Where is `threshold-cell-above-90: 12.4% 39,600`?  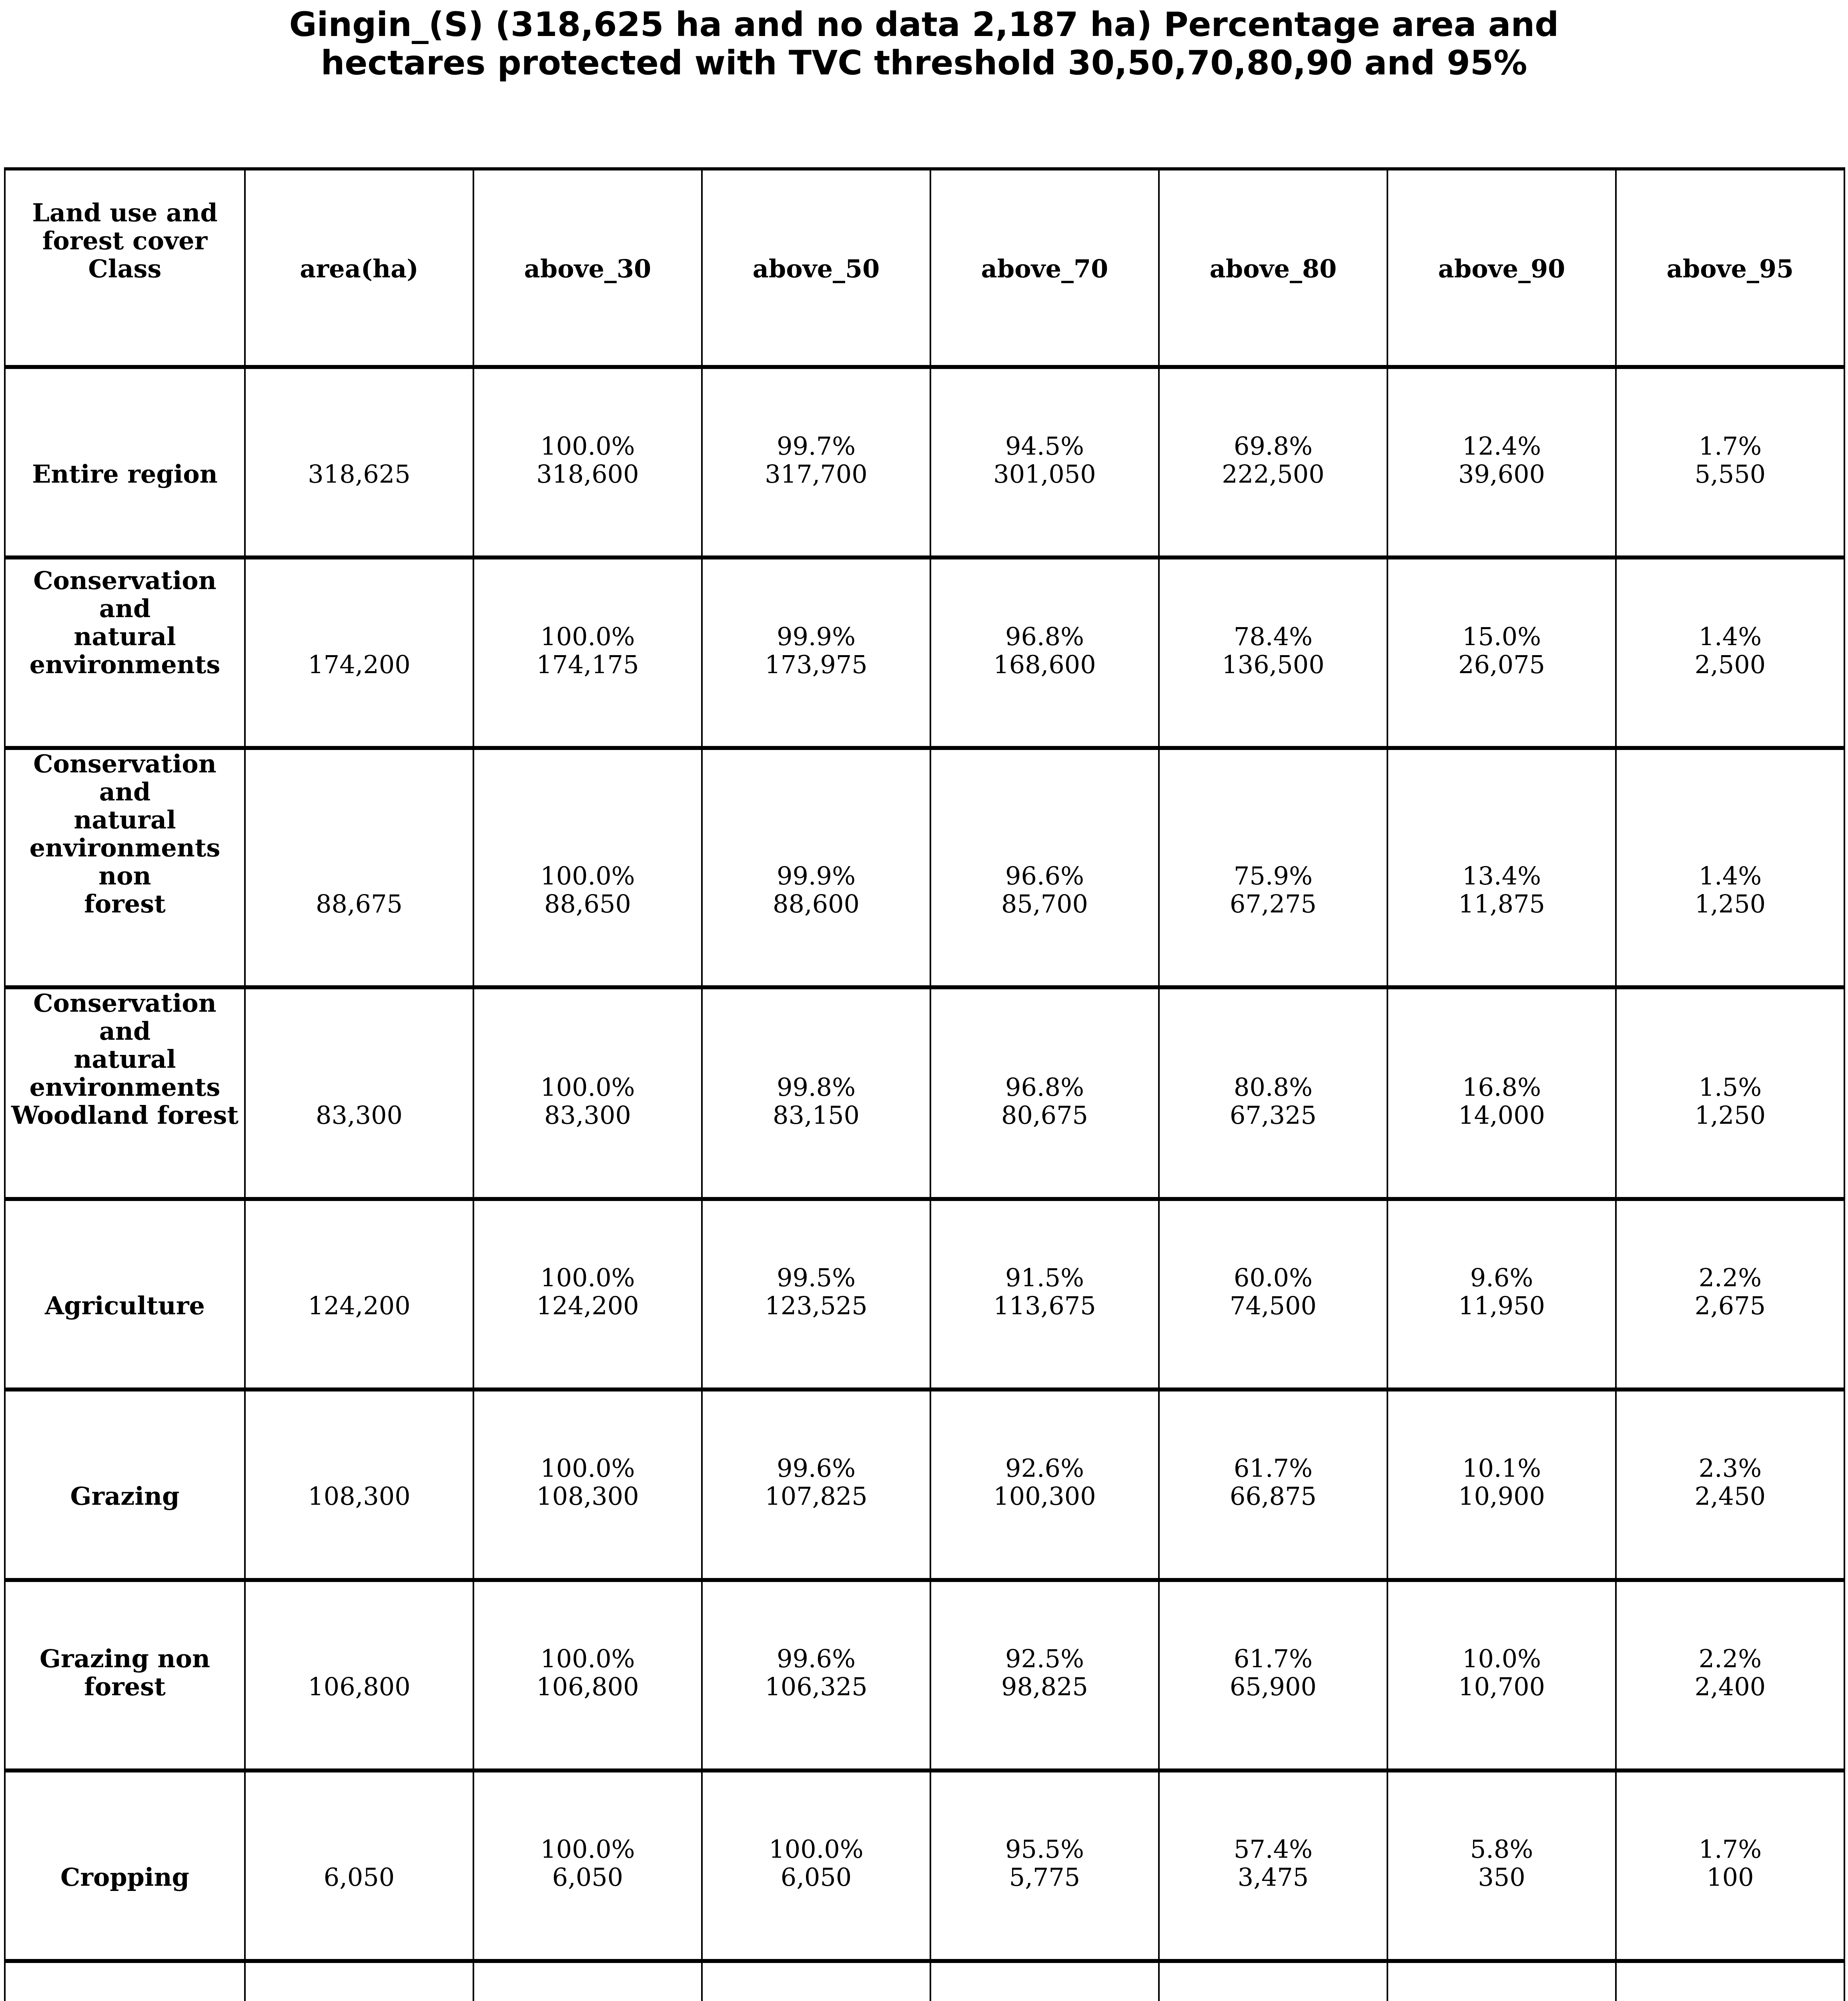 threshold-cell-above-90: 12.4% 39,600 is located at coordinates (1502, 462).